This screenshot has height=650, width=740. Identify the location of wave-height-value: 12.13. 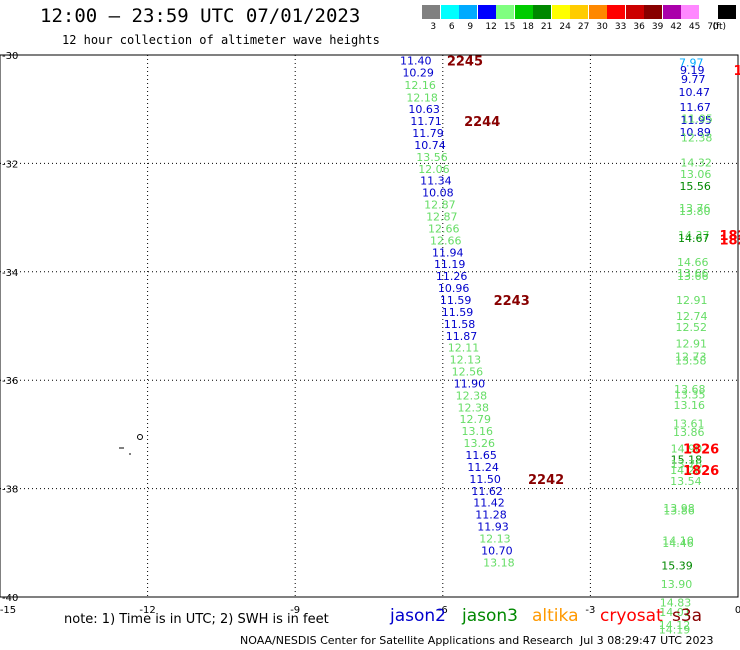
(466, 360).